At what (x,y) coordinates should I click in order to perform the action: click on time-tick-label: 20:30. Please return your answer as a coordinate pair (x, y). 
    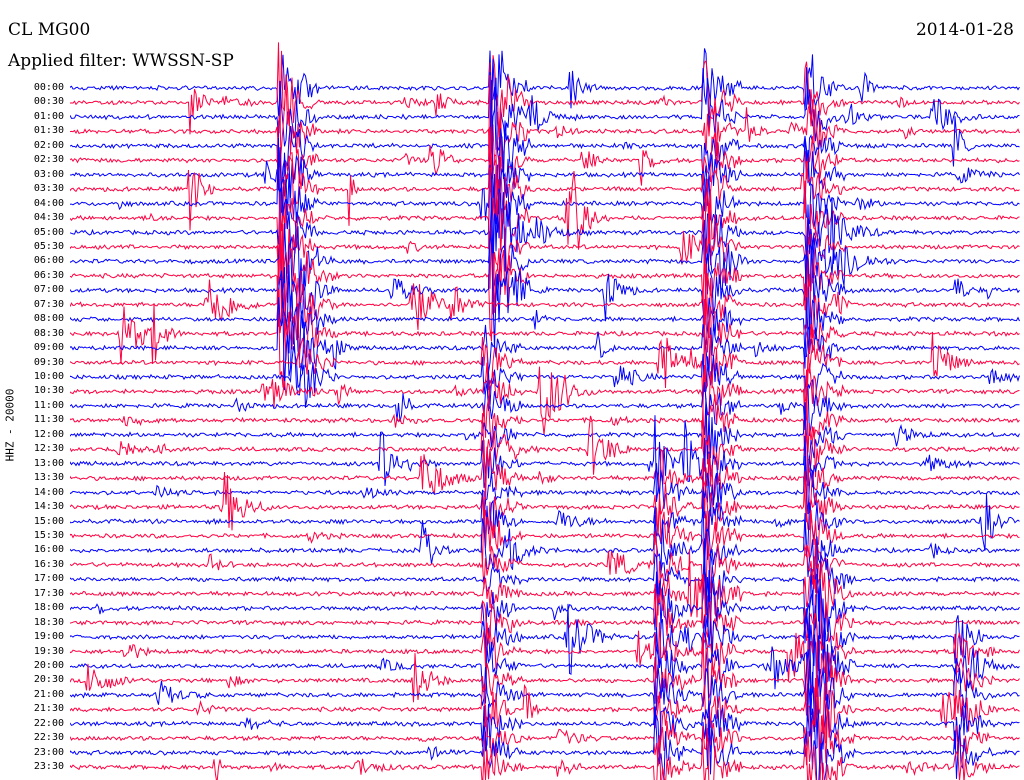
    Looking at the image, I should click on (48, 680).